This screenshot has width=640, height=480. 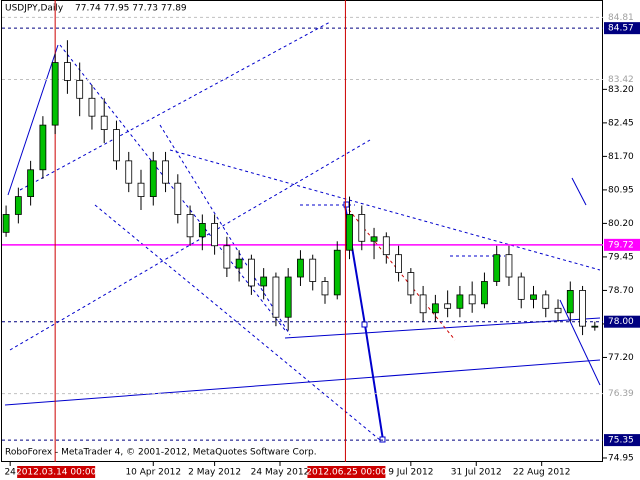 I want to click on level-label: 79.72, so click(x=621, y=245).